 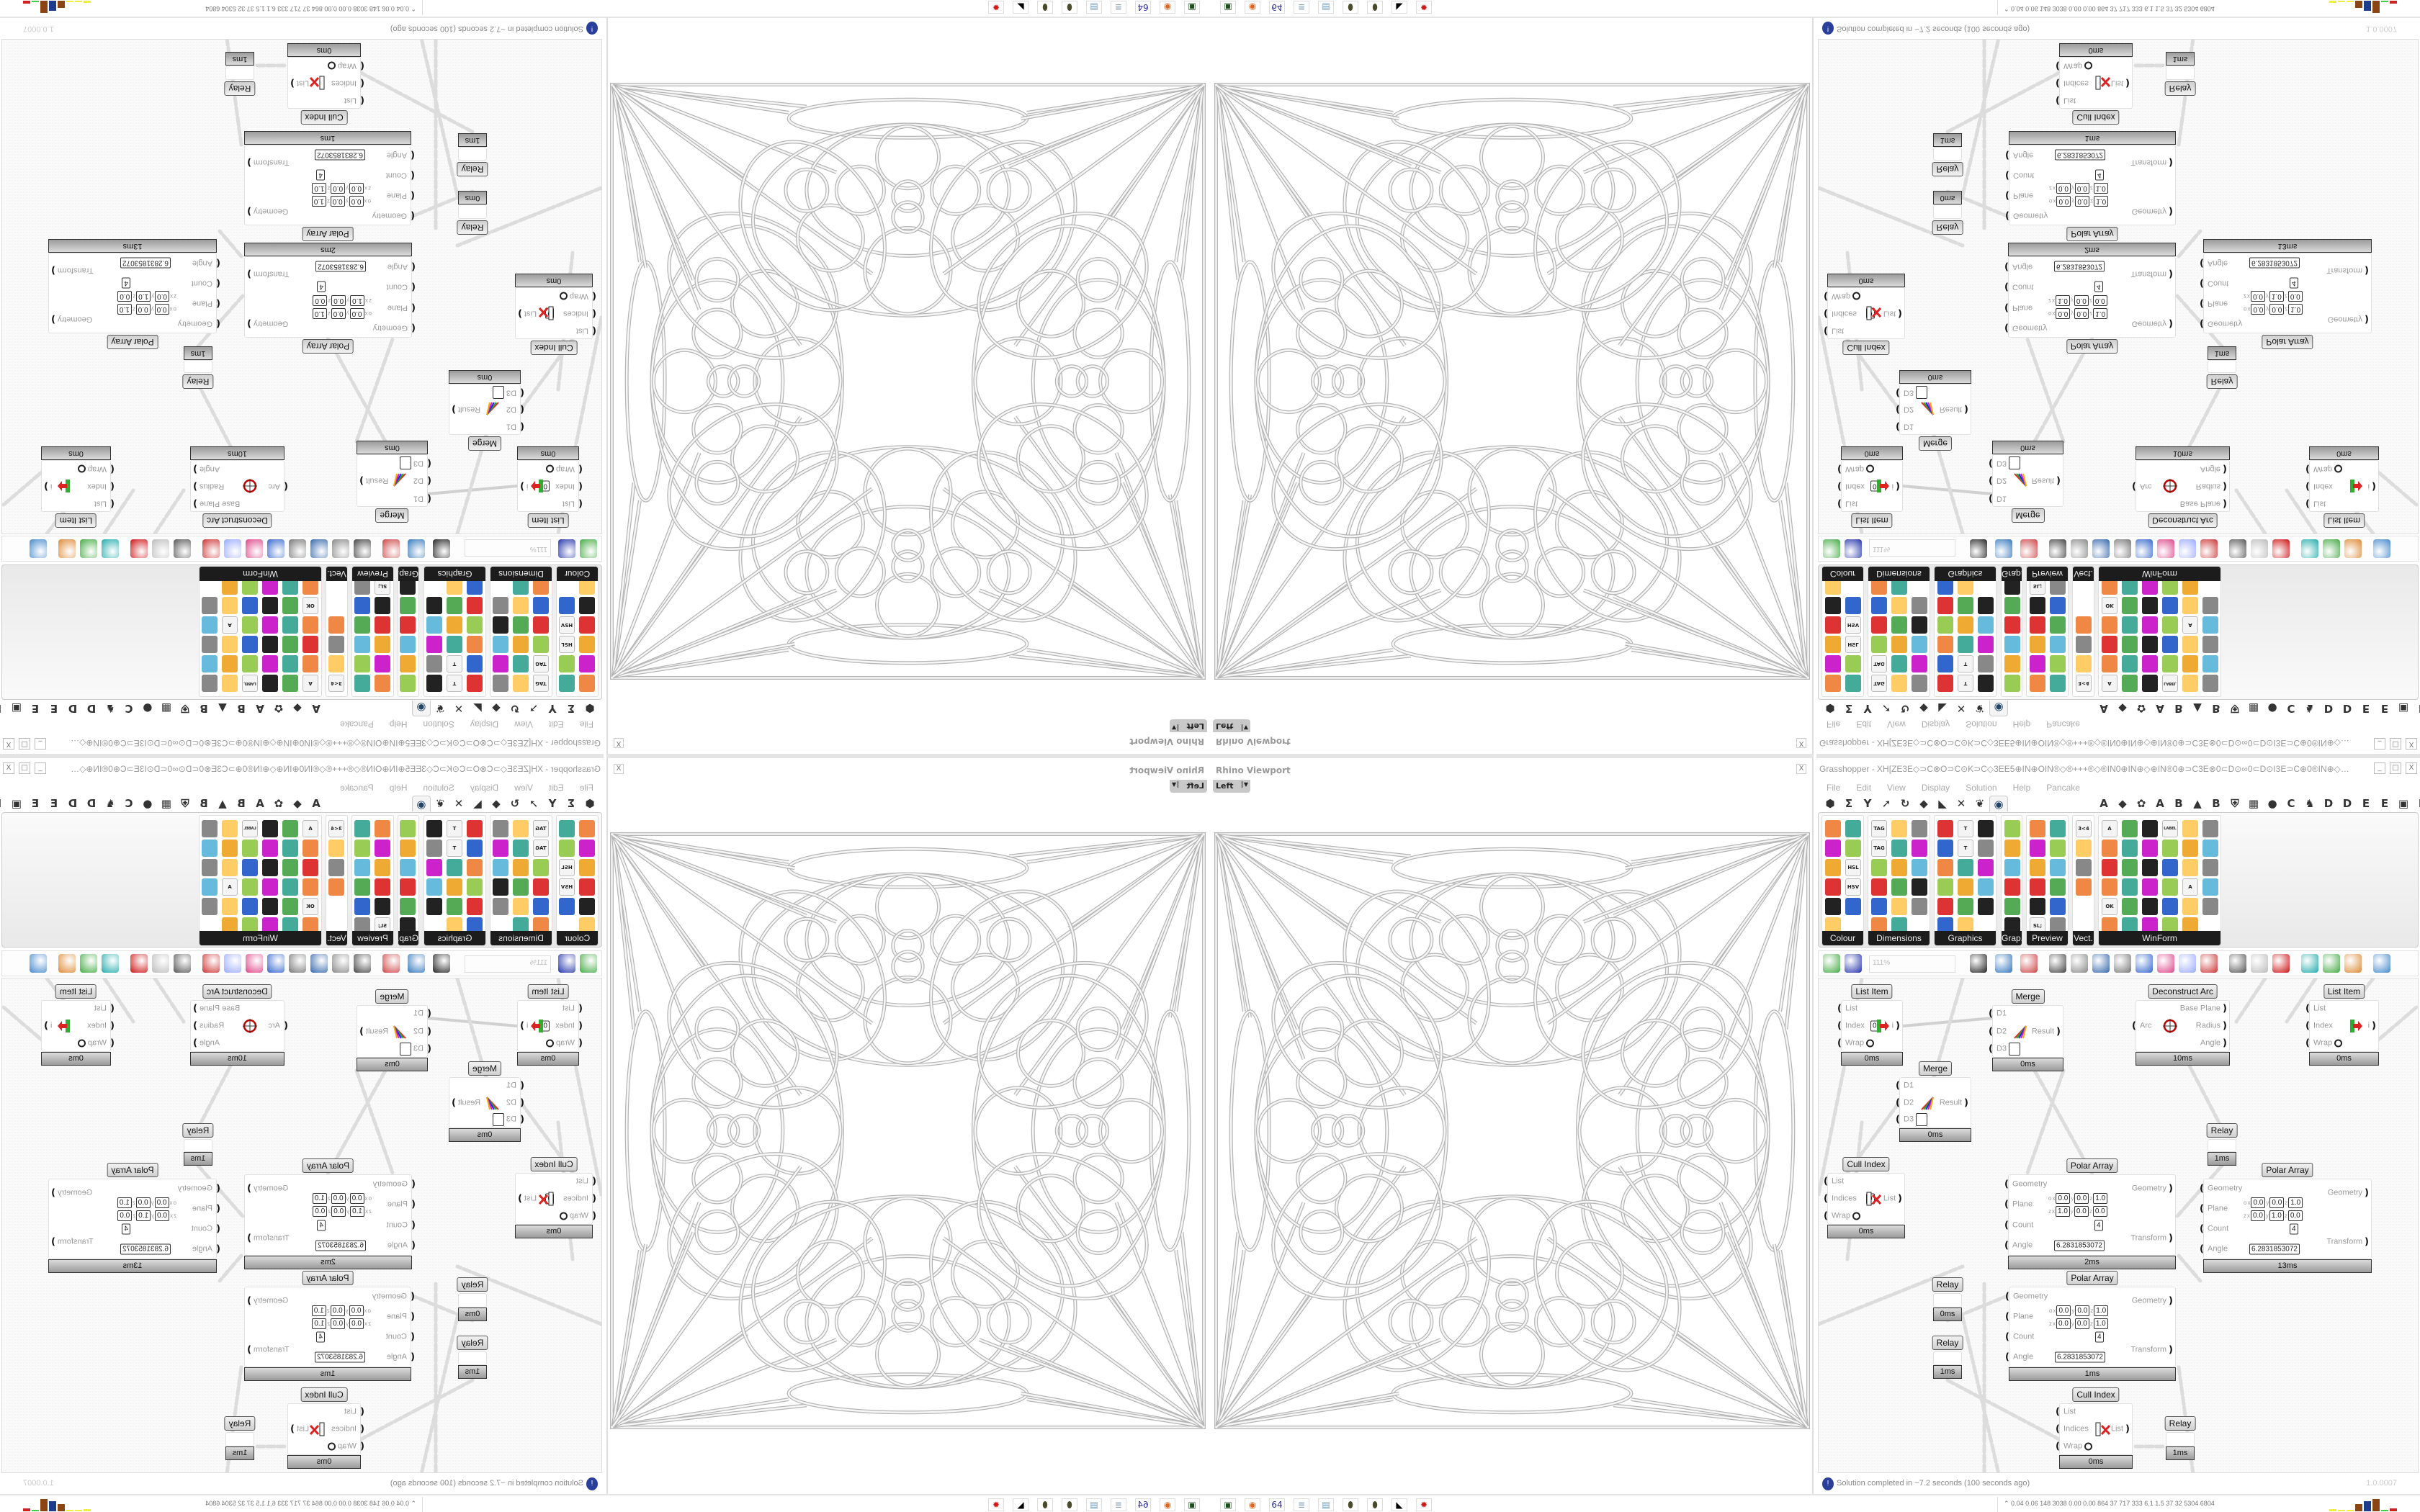 What do you see at coordinates (1912, 964) in the screenshot?
I see `zoom-field: 111%` at bounding box center [1912, 964].